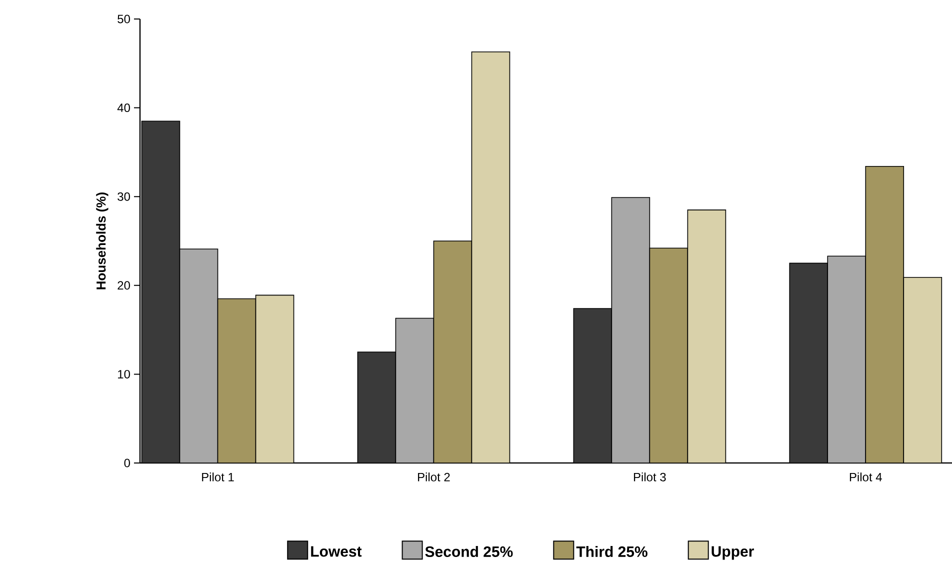 The height and width of the screenshot is (581, 952). Describe the element at coordinates (124, 285) in the screenshot. I see `y-tick-label: 20` at that location.